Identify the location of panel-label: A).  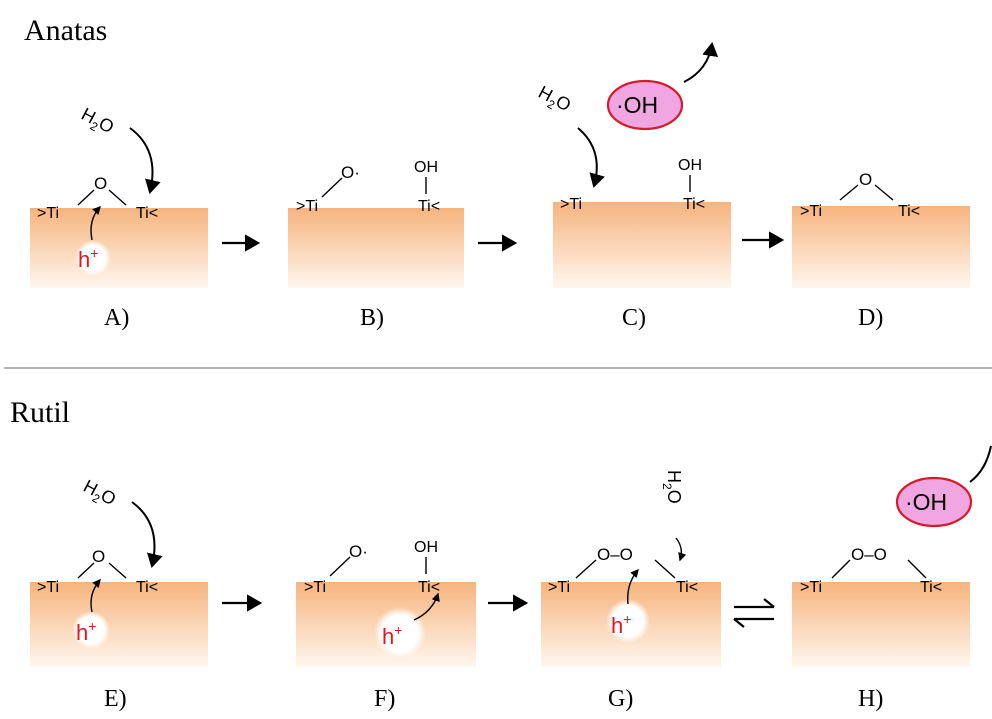
(116, 318).